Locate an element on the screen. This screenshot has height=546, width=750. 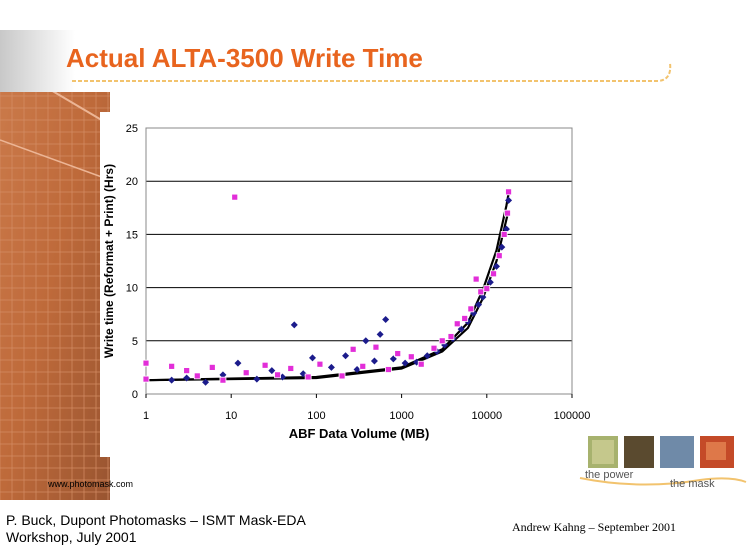
y-tick-label: 0 is located at coordinates (135, 395).